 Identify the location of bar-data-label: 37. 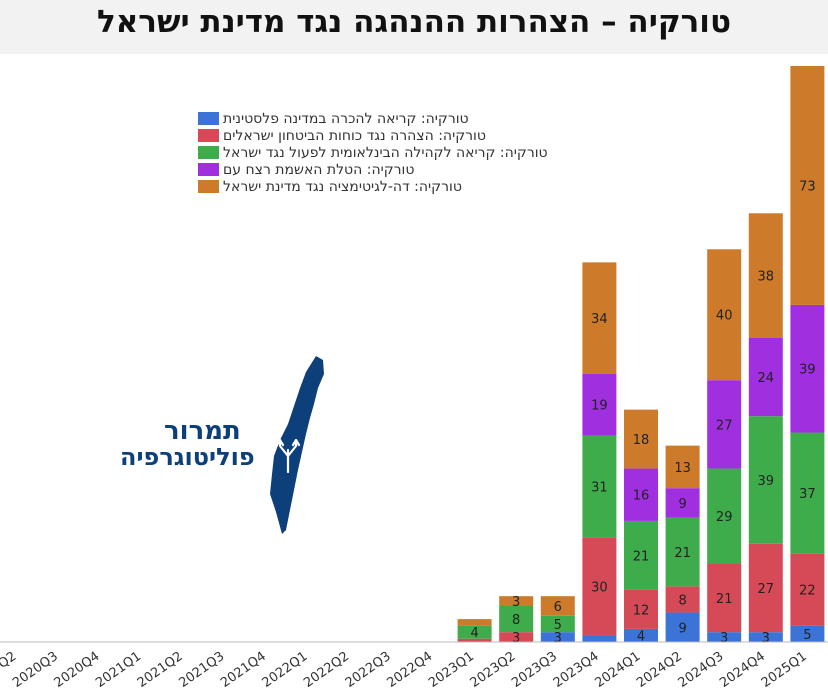
(807, 494).